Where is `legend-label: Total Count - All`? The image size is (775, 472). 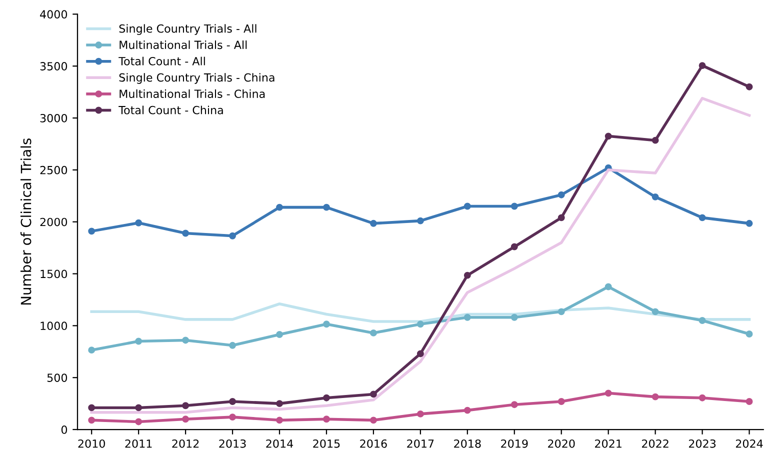
legend-label: Total Count - All is located at coordinates (161, 61).